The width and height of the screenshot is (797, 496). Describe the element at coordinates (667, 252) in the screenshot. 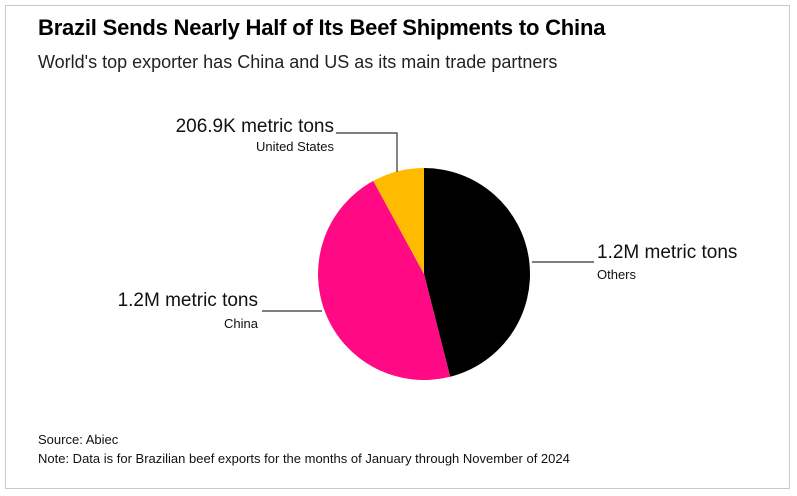

I see `slice-value-label-others: 1.2M metric tons` at that location.